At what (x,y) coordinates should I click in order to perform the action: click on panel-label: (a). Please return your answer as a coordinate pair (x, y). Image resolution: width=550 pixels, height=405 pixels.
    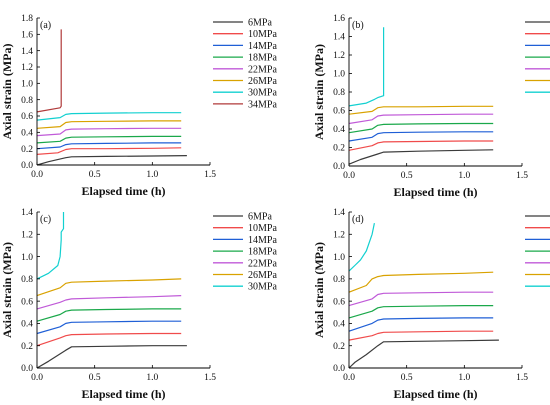
    Looking at the image, I should click on (45, 25).